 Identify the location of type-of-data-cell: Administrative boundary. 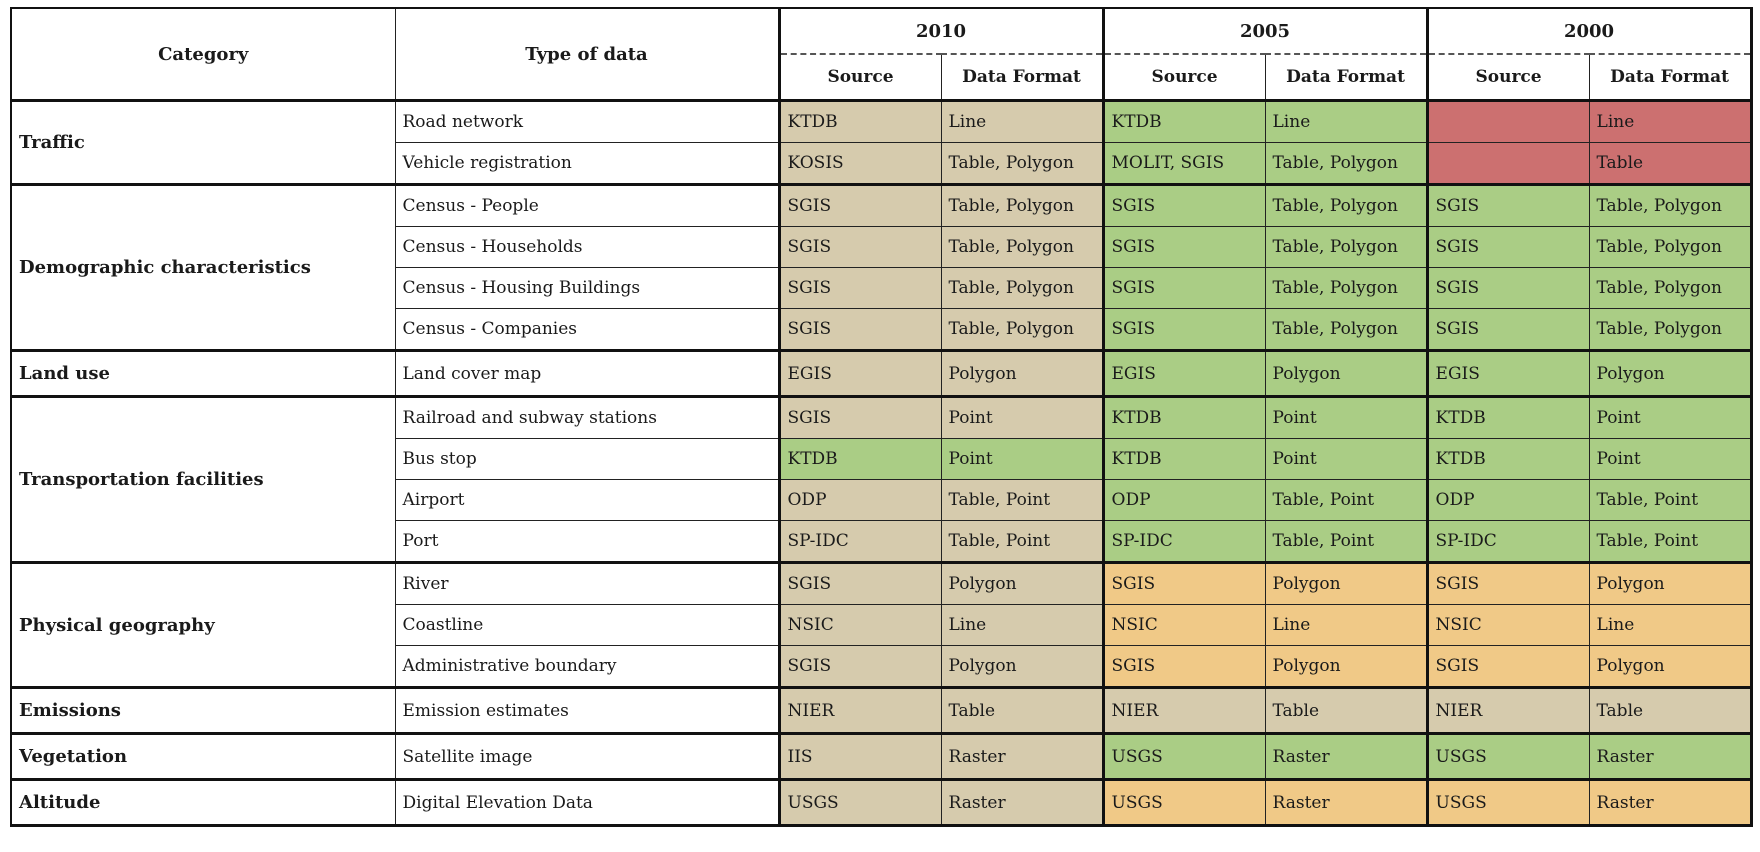
(587, 666).